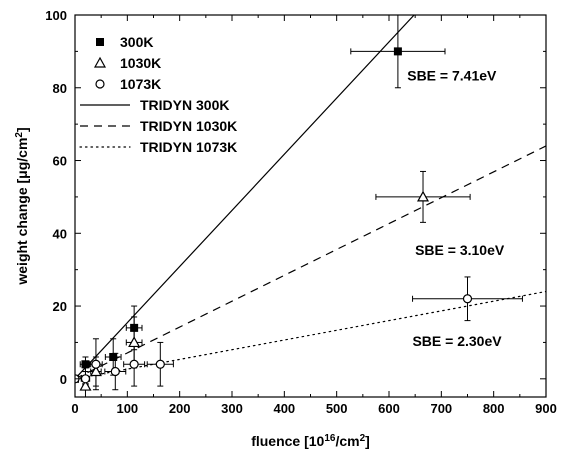 The height and width of the screenshot is (461, 564). I want to click on legend-label-1030k: 1030K, so click(140, 63).